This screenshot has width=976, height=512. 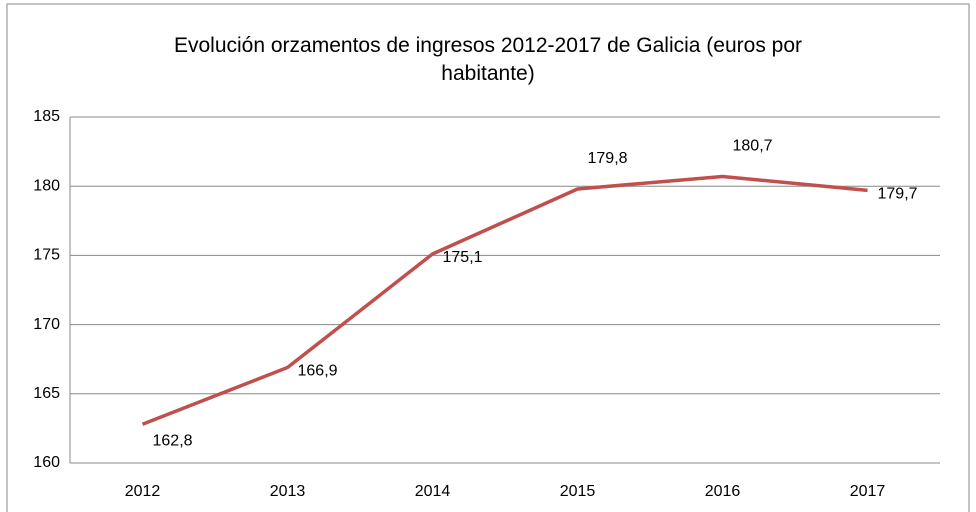 I want to click on x-tick-label: 2017, so click(x=868, y=491).